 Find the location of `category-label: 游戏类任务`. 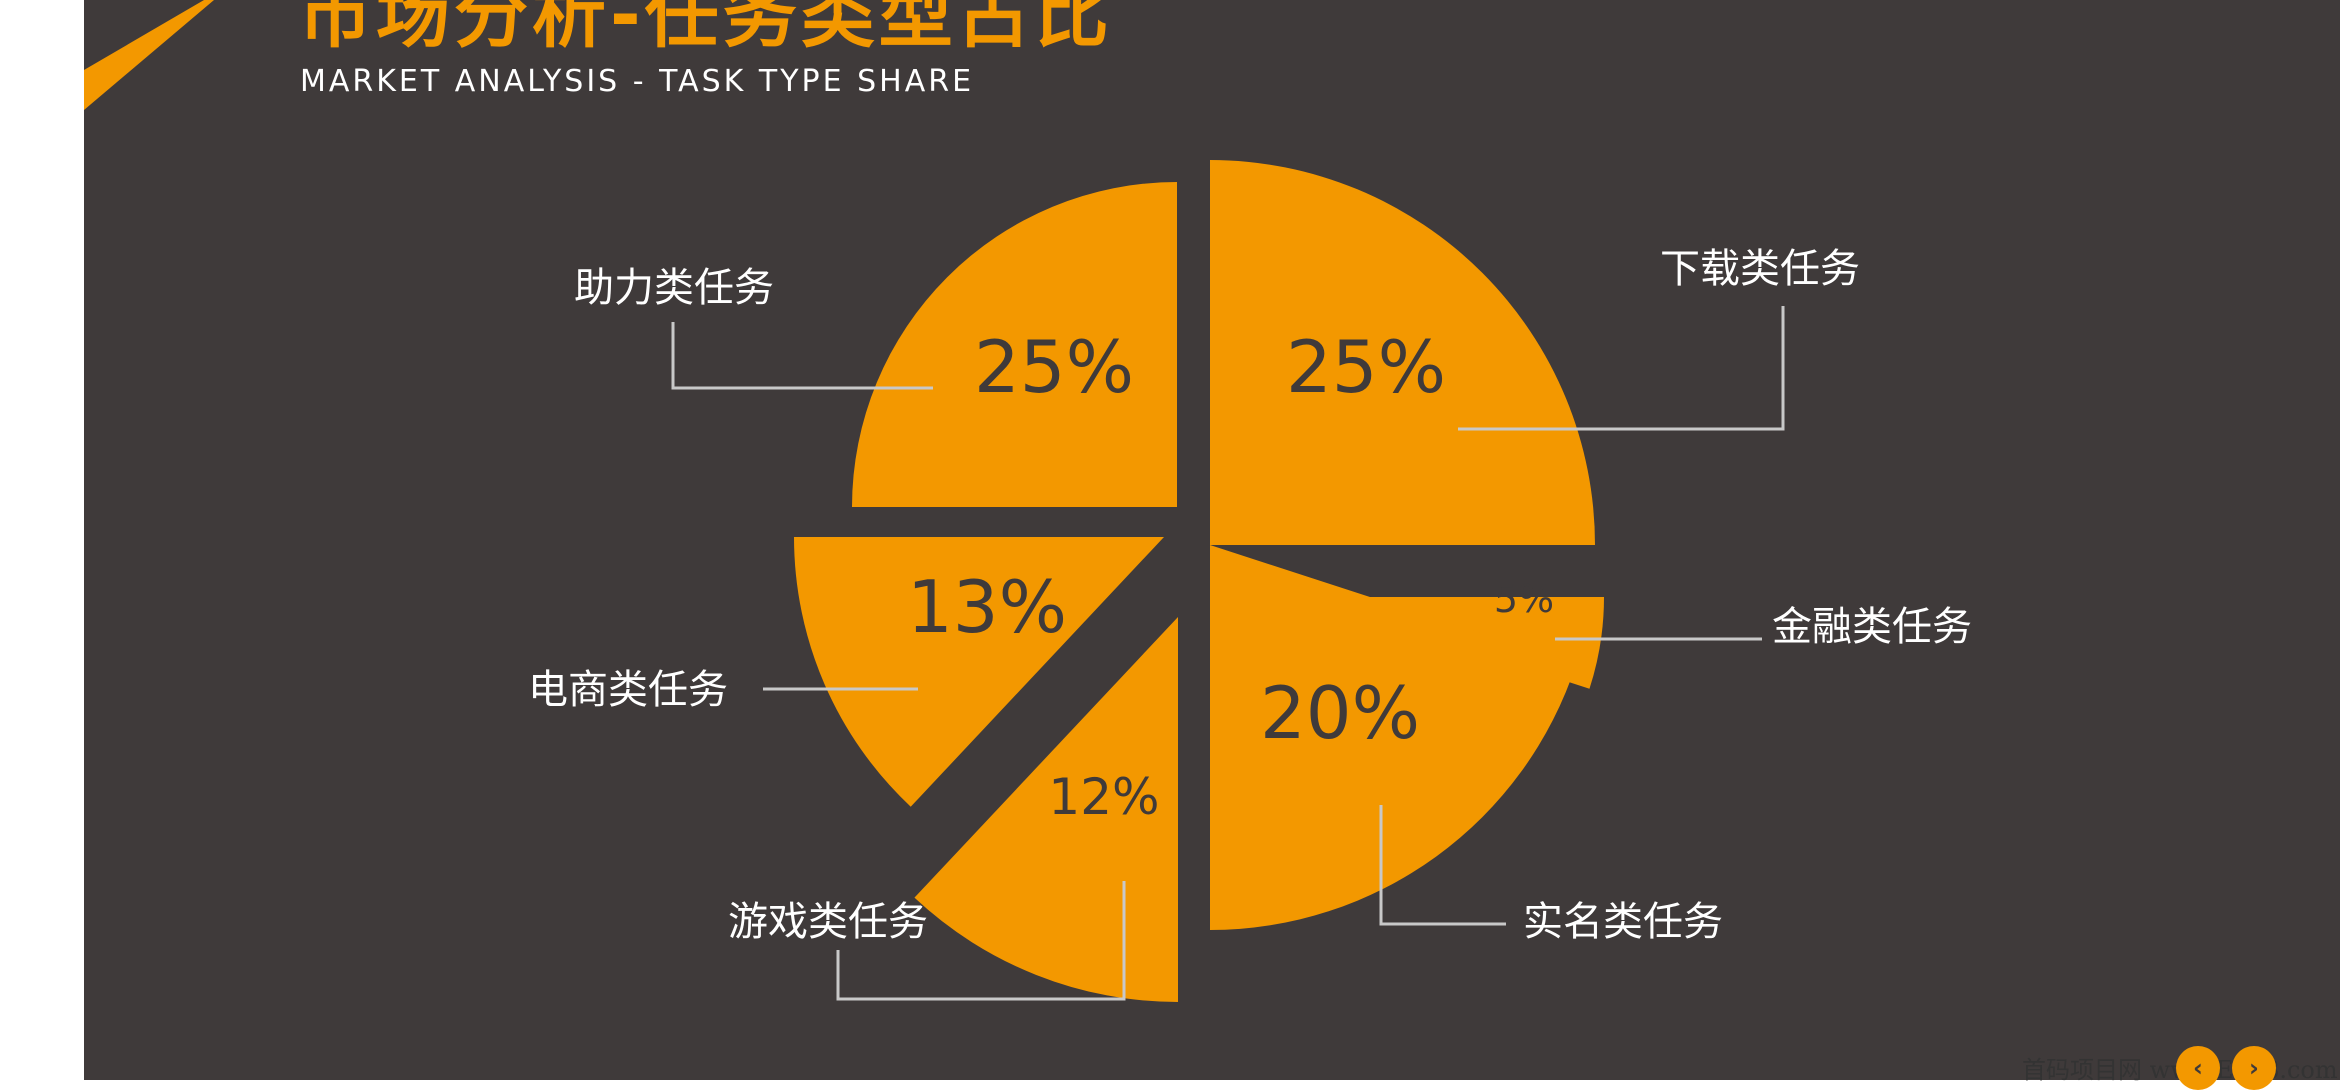

category-label: 游戏类任务 is located at coordinates (828, 922).